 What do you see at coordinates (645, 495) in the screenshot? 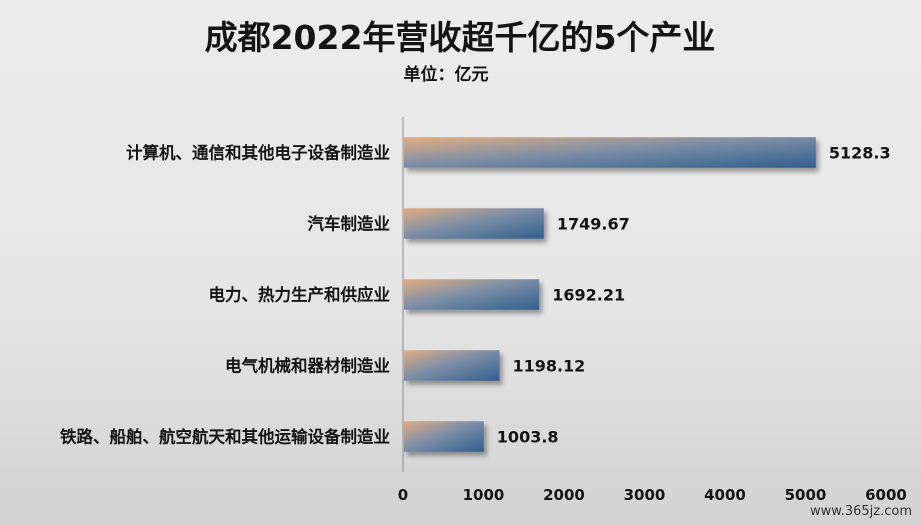
I see `x-tick-label-3000: 3000` at bounding box center [645, 495].